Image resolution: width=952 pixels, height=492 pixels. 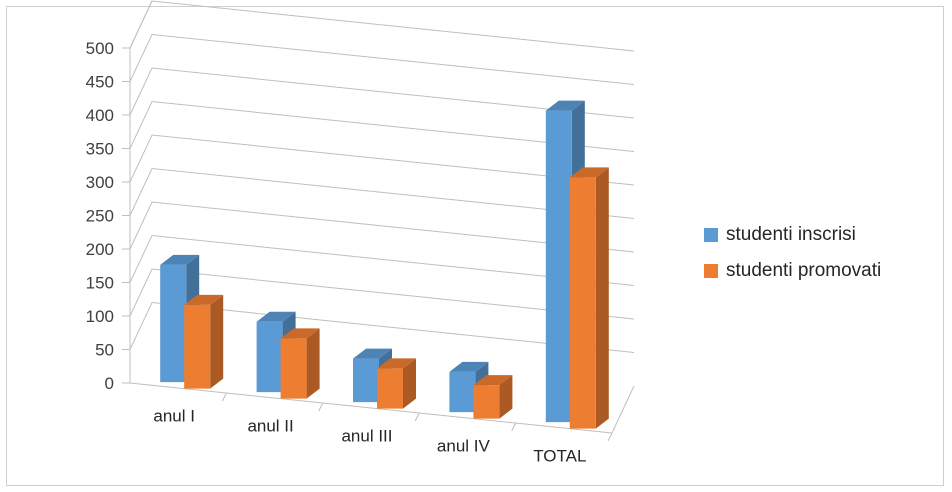 What do you see at coordinates (711, 271) in the screenshot?
I see `legend-swatch-promovati` at bounding box center [711, 271].